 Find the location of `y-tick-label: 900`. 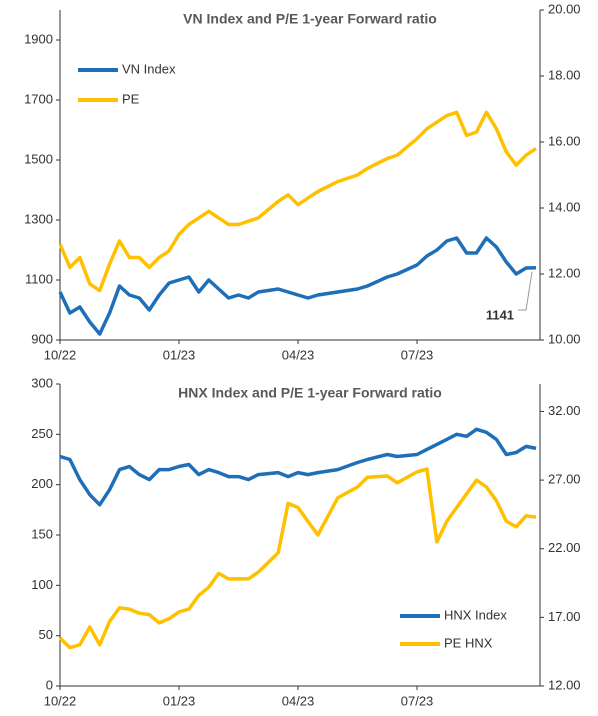

y-tick-label: 900 is located at coordinates (42, 338).